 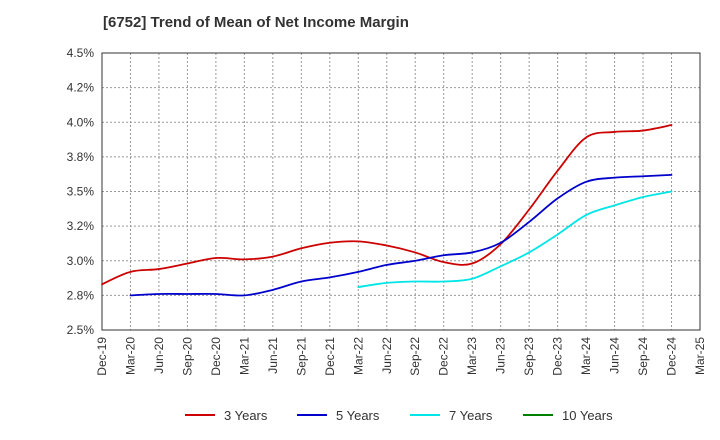 I want to click on y-tick-label: 4.2%, so click(x=81, y=88).